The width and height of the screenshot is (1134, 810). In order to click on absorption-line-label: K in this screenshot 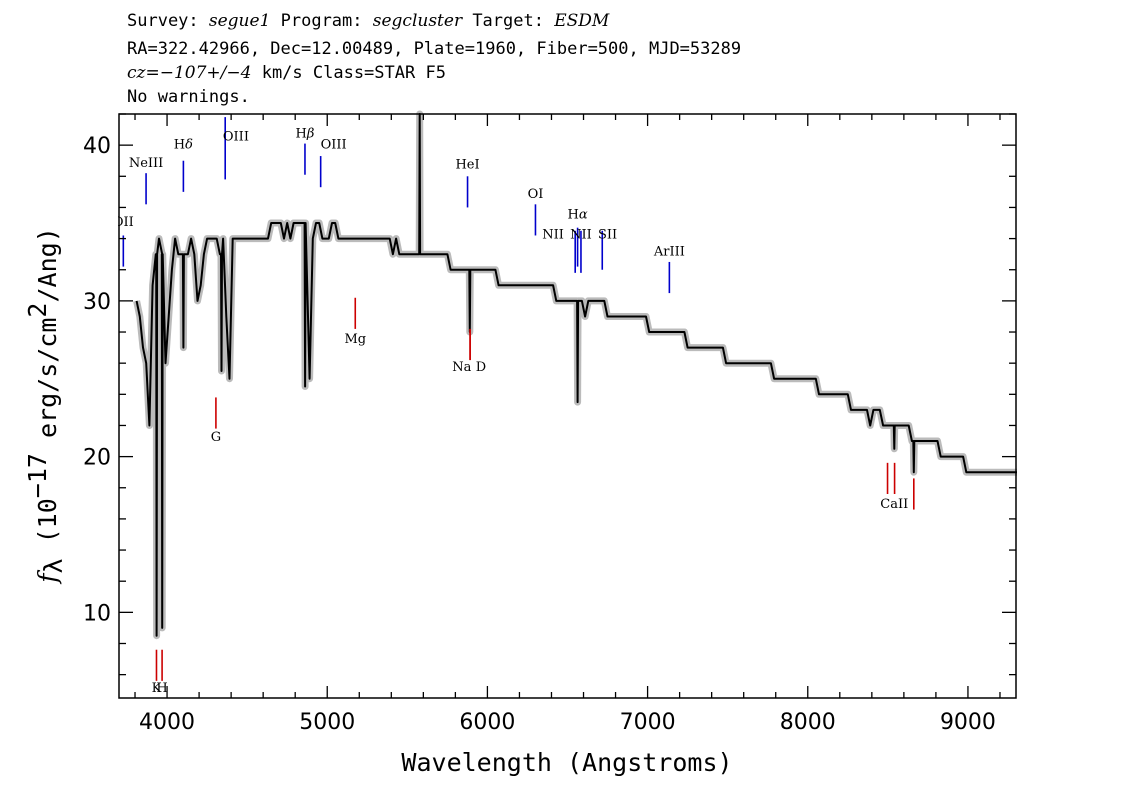, I will do `click(157, 688)`.